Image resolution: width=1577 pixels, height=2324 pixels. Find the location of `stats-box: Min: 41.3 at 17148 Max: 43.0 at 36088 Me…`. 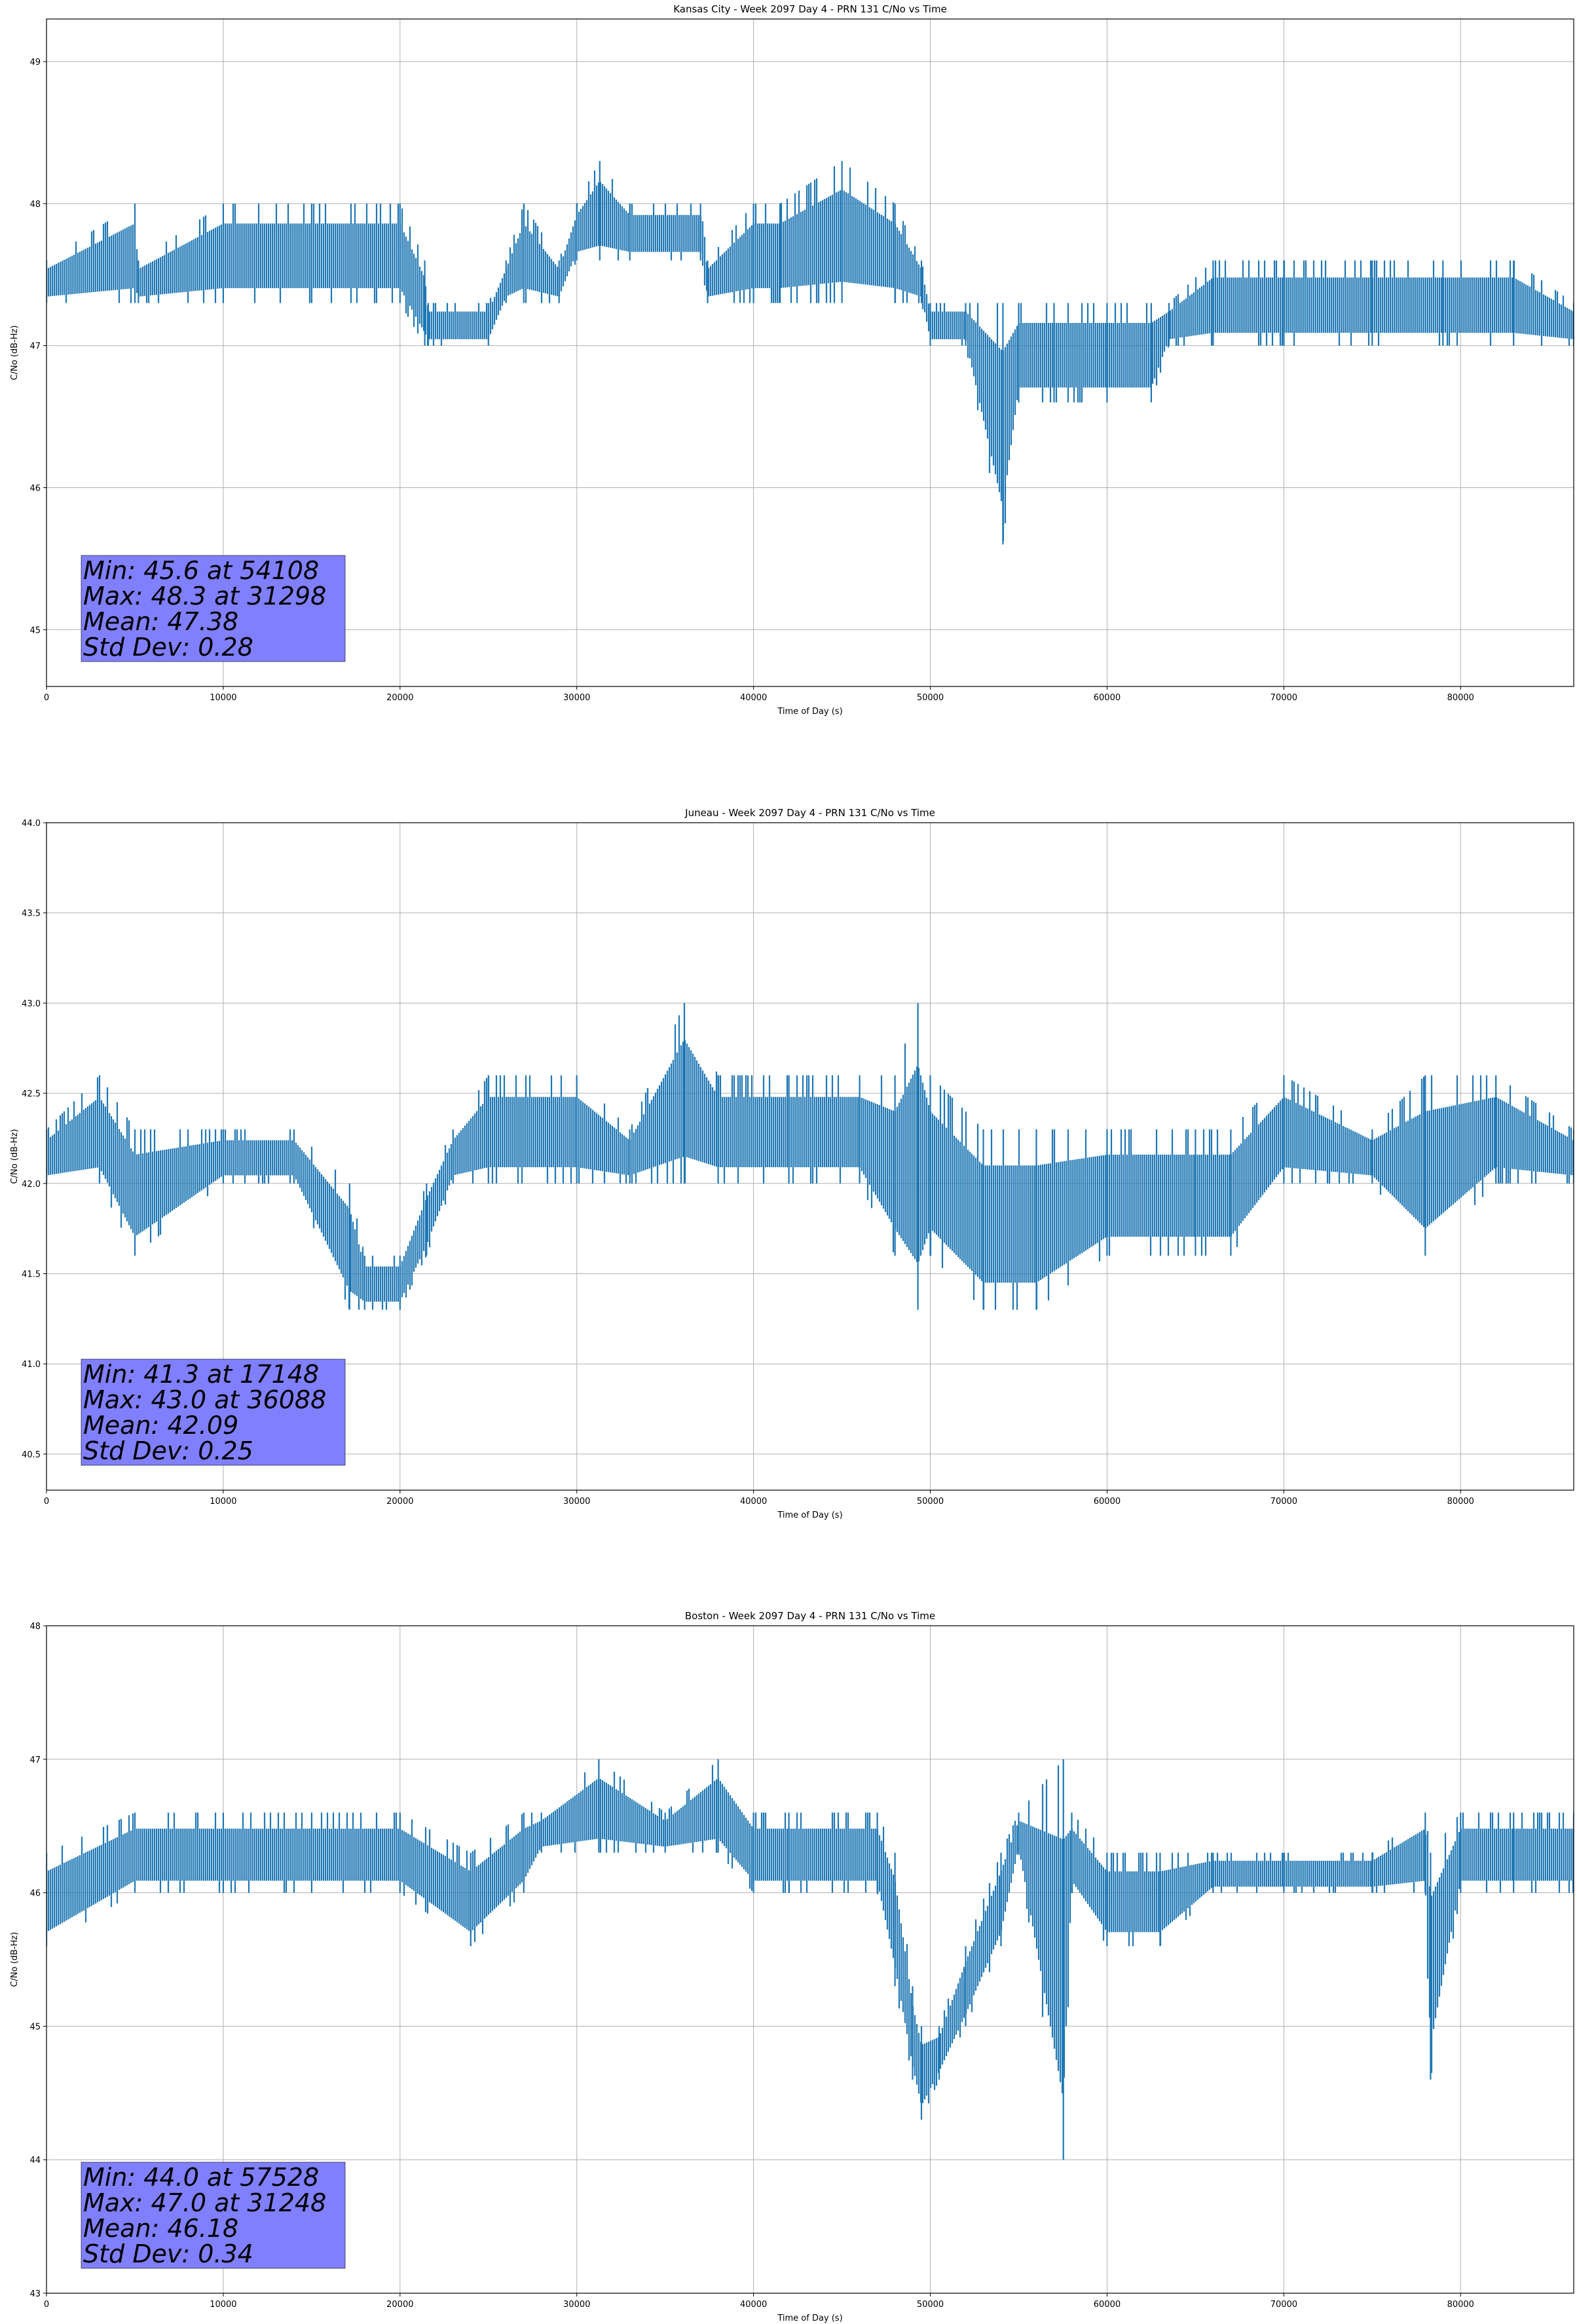

stats-box: Min: 41.3 at 17148 Max: 43.0 at 36088 Me… is located at coordinates (213, 1412).